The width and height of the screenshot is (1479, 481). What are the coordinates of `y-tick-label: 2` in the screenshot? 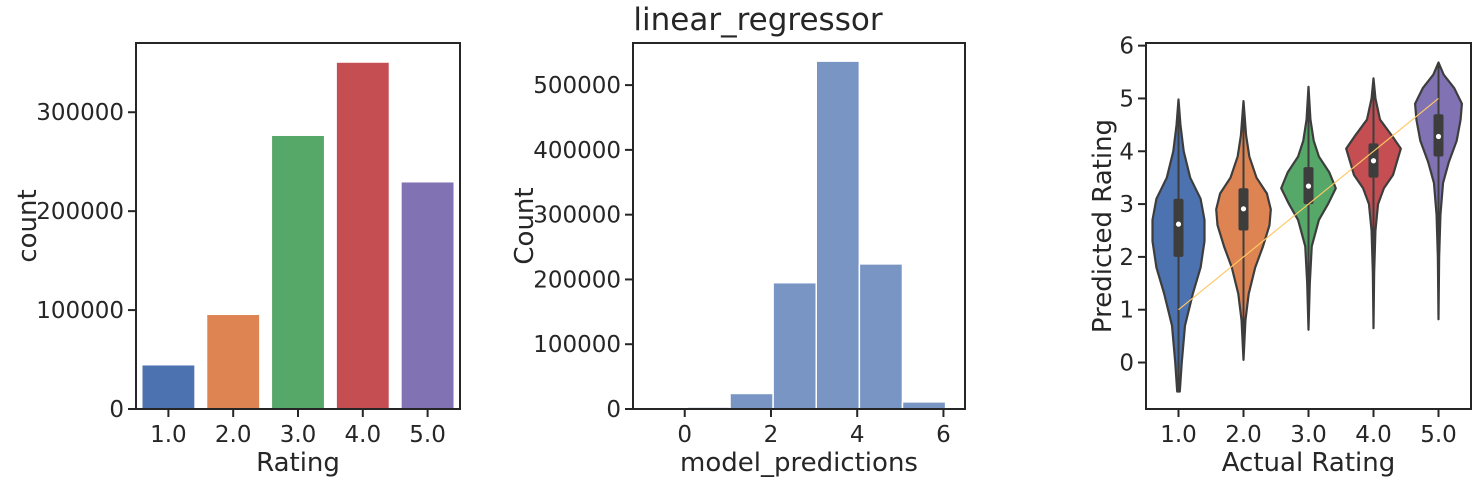 It's located at (1126, 258).